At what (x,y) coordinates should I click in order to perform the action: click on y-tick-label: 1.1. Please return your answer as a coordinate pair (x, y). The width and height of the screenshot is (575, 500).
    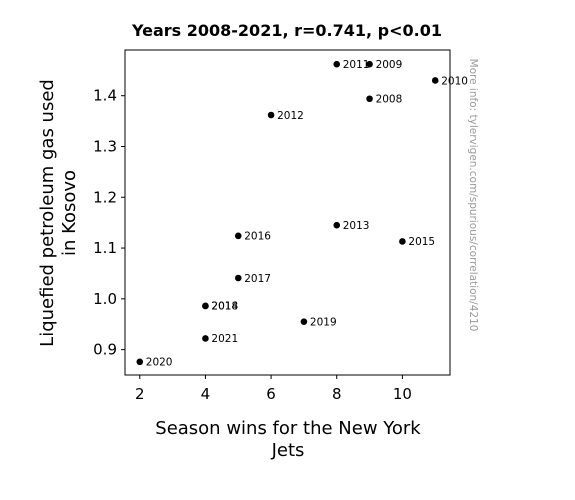
    Looking at the image, I should click on (105, 248).